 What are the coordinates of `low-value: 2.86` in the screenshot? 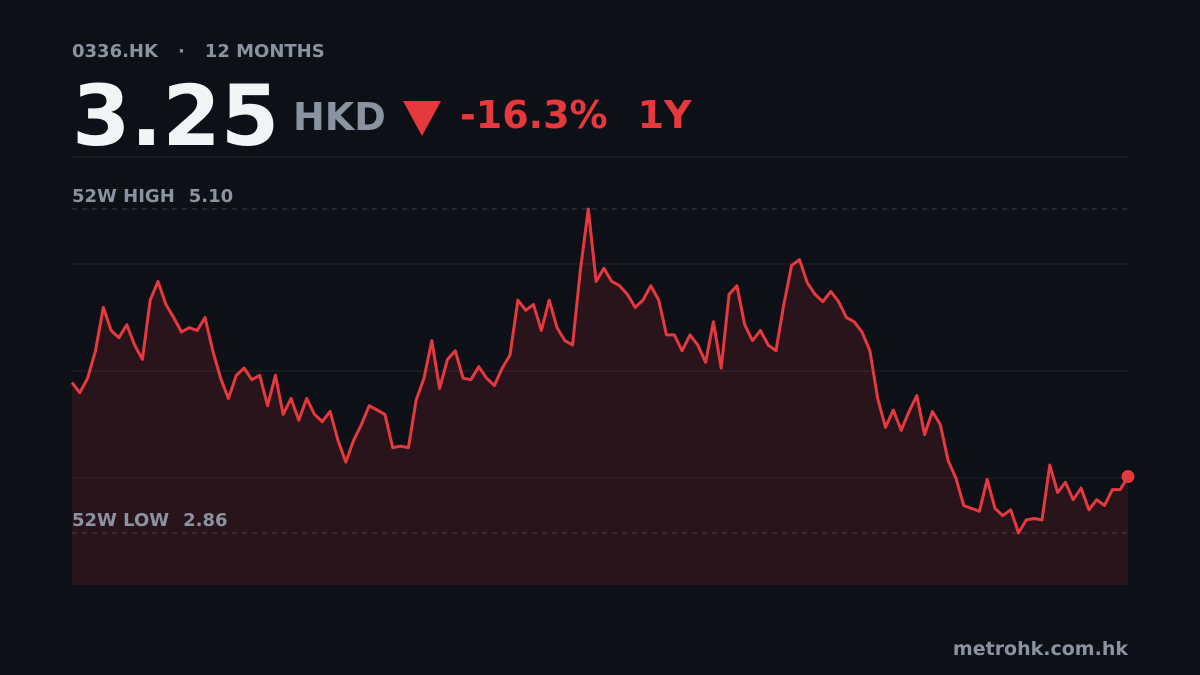 It's located at (205, 520).